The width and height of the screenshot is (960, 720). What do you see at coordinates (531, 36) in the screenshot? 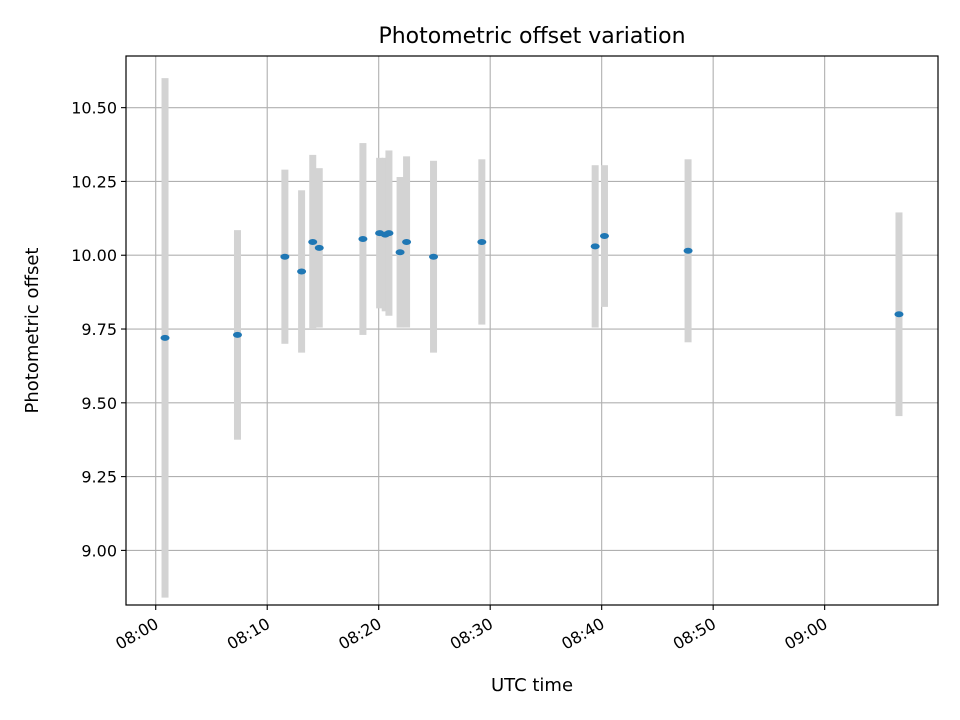
I see `chart-title: Photometric offset variation` at bounding box center [531, 36].